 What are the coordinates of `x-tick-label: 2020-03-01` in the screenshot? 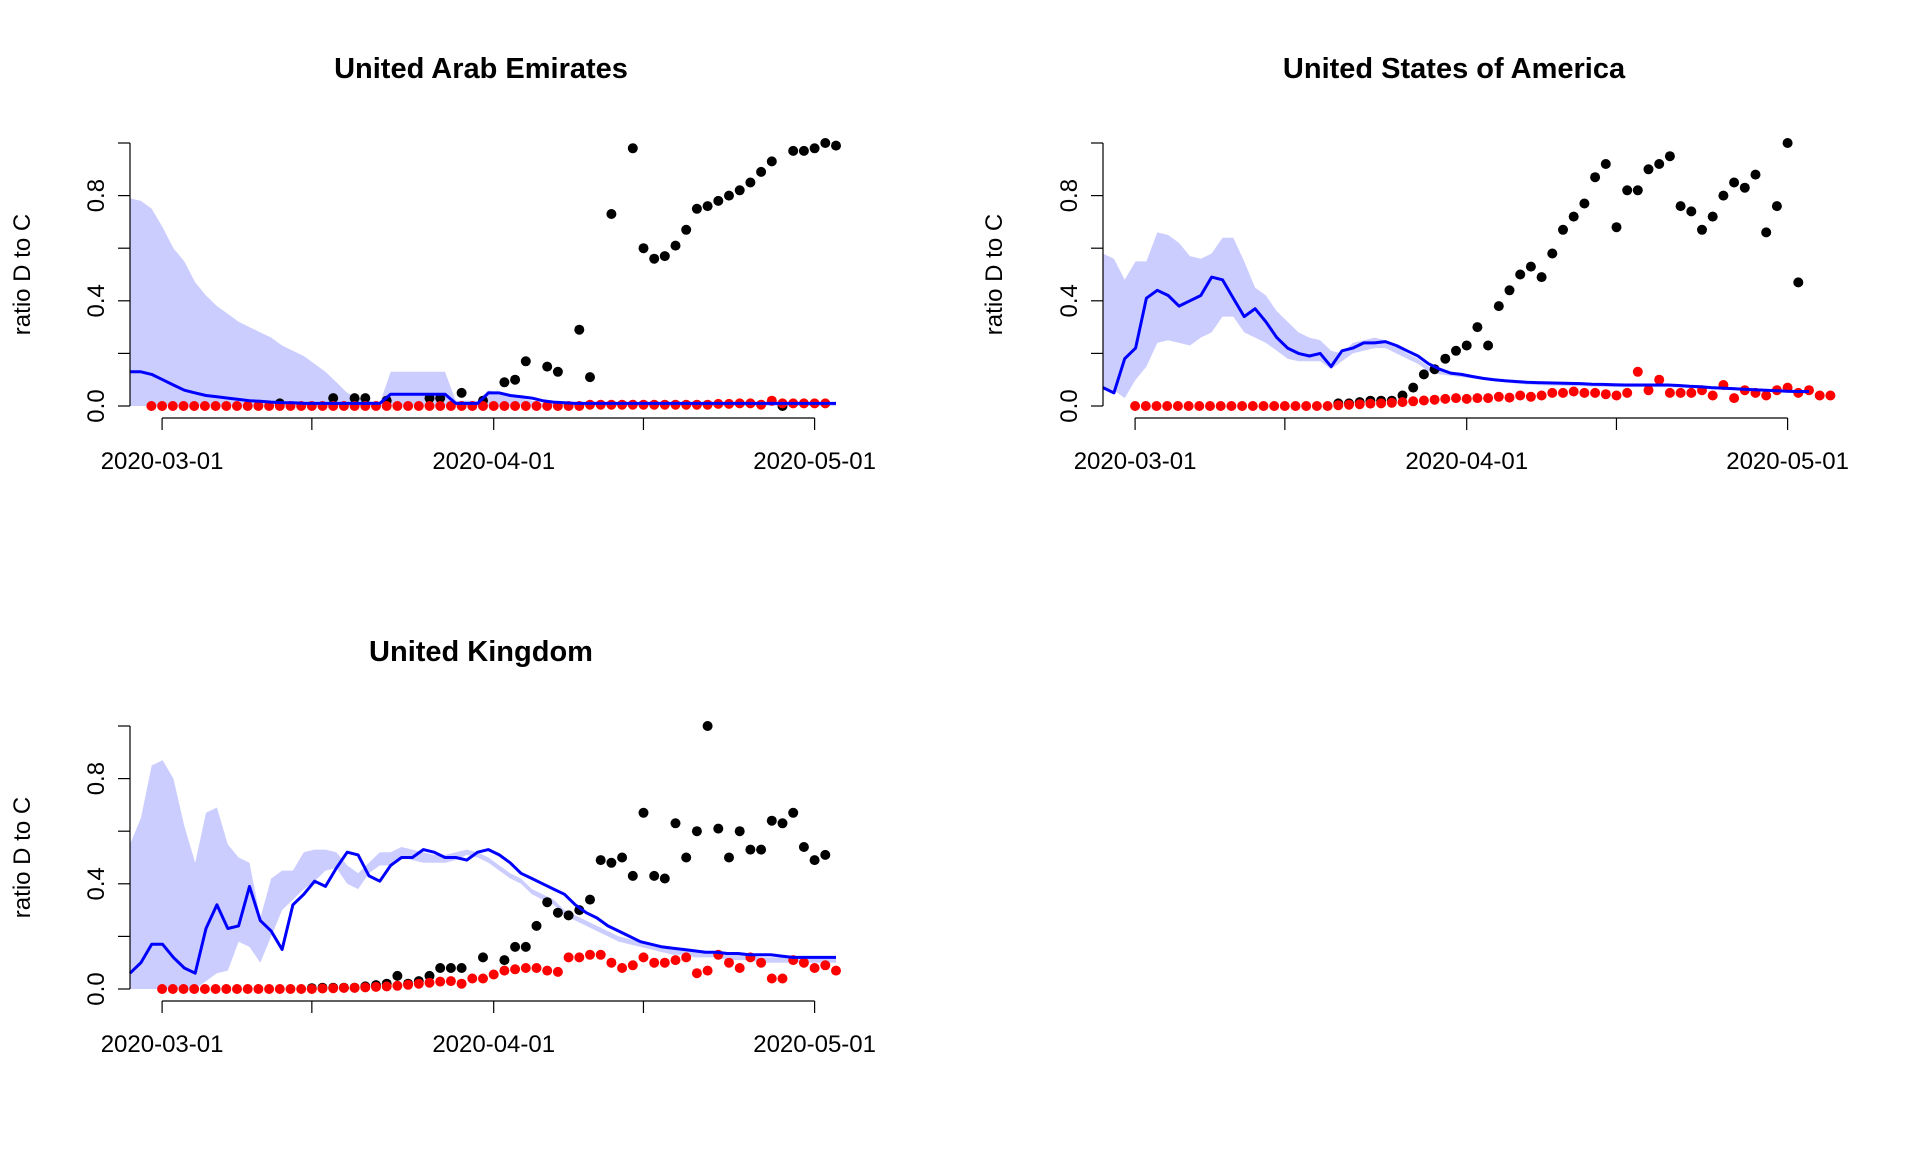 It's located at (162, 461).